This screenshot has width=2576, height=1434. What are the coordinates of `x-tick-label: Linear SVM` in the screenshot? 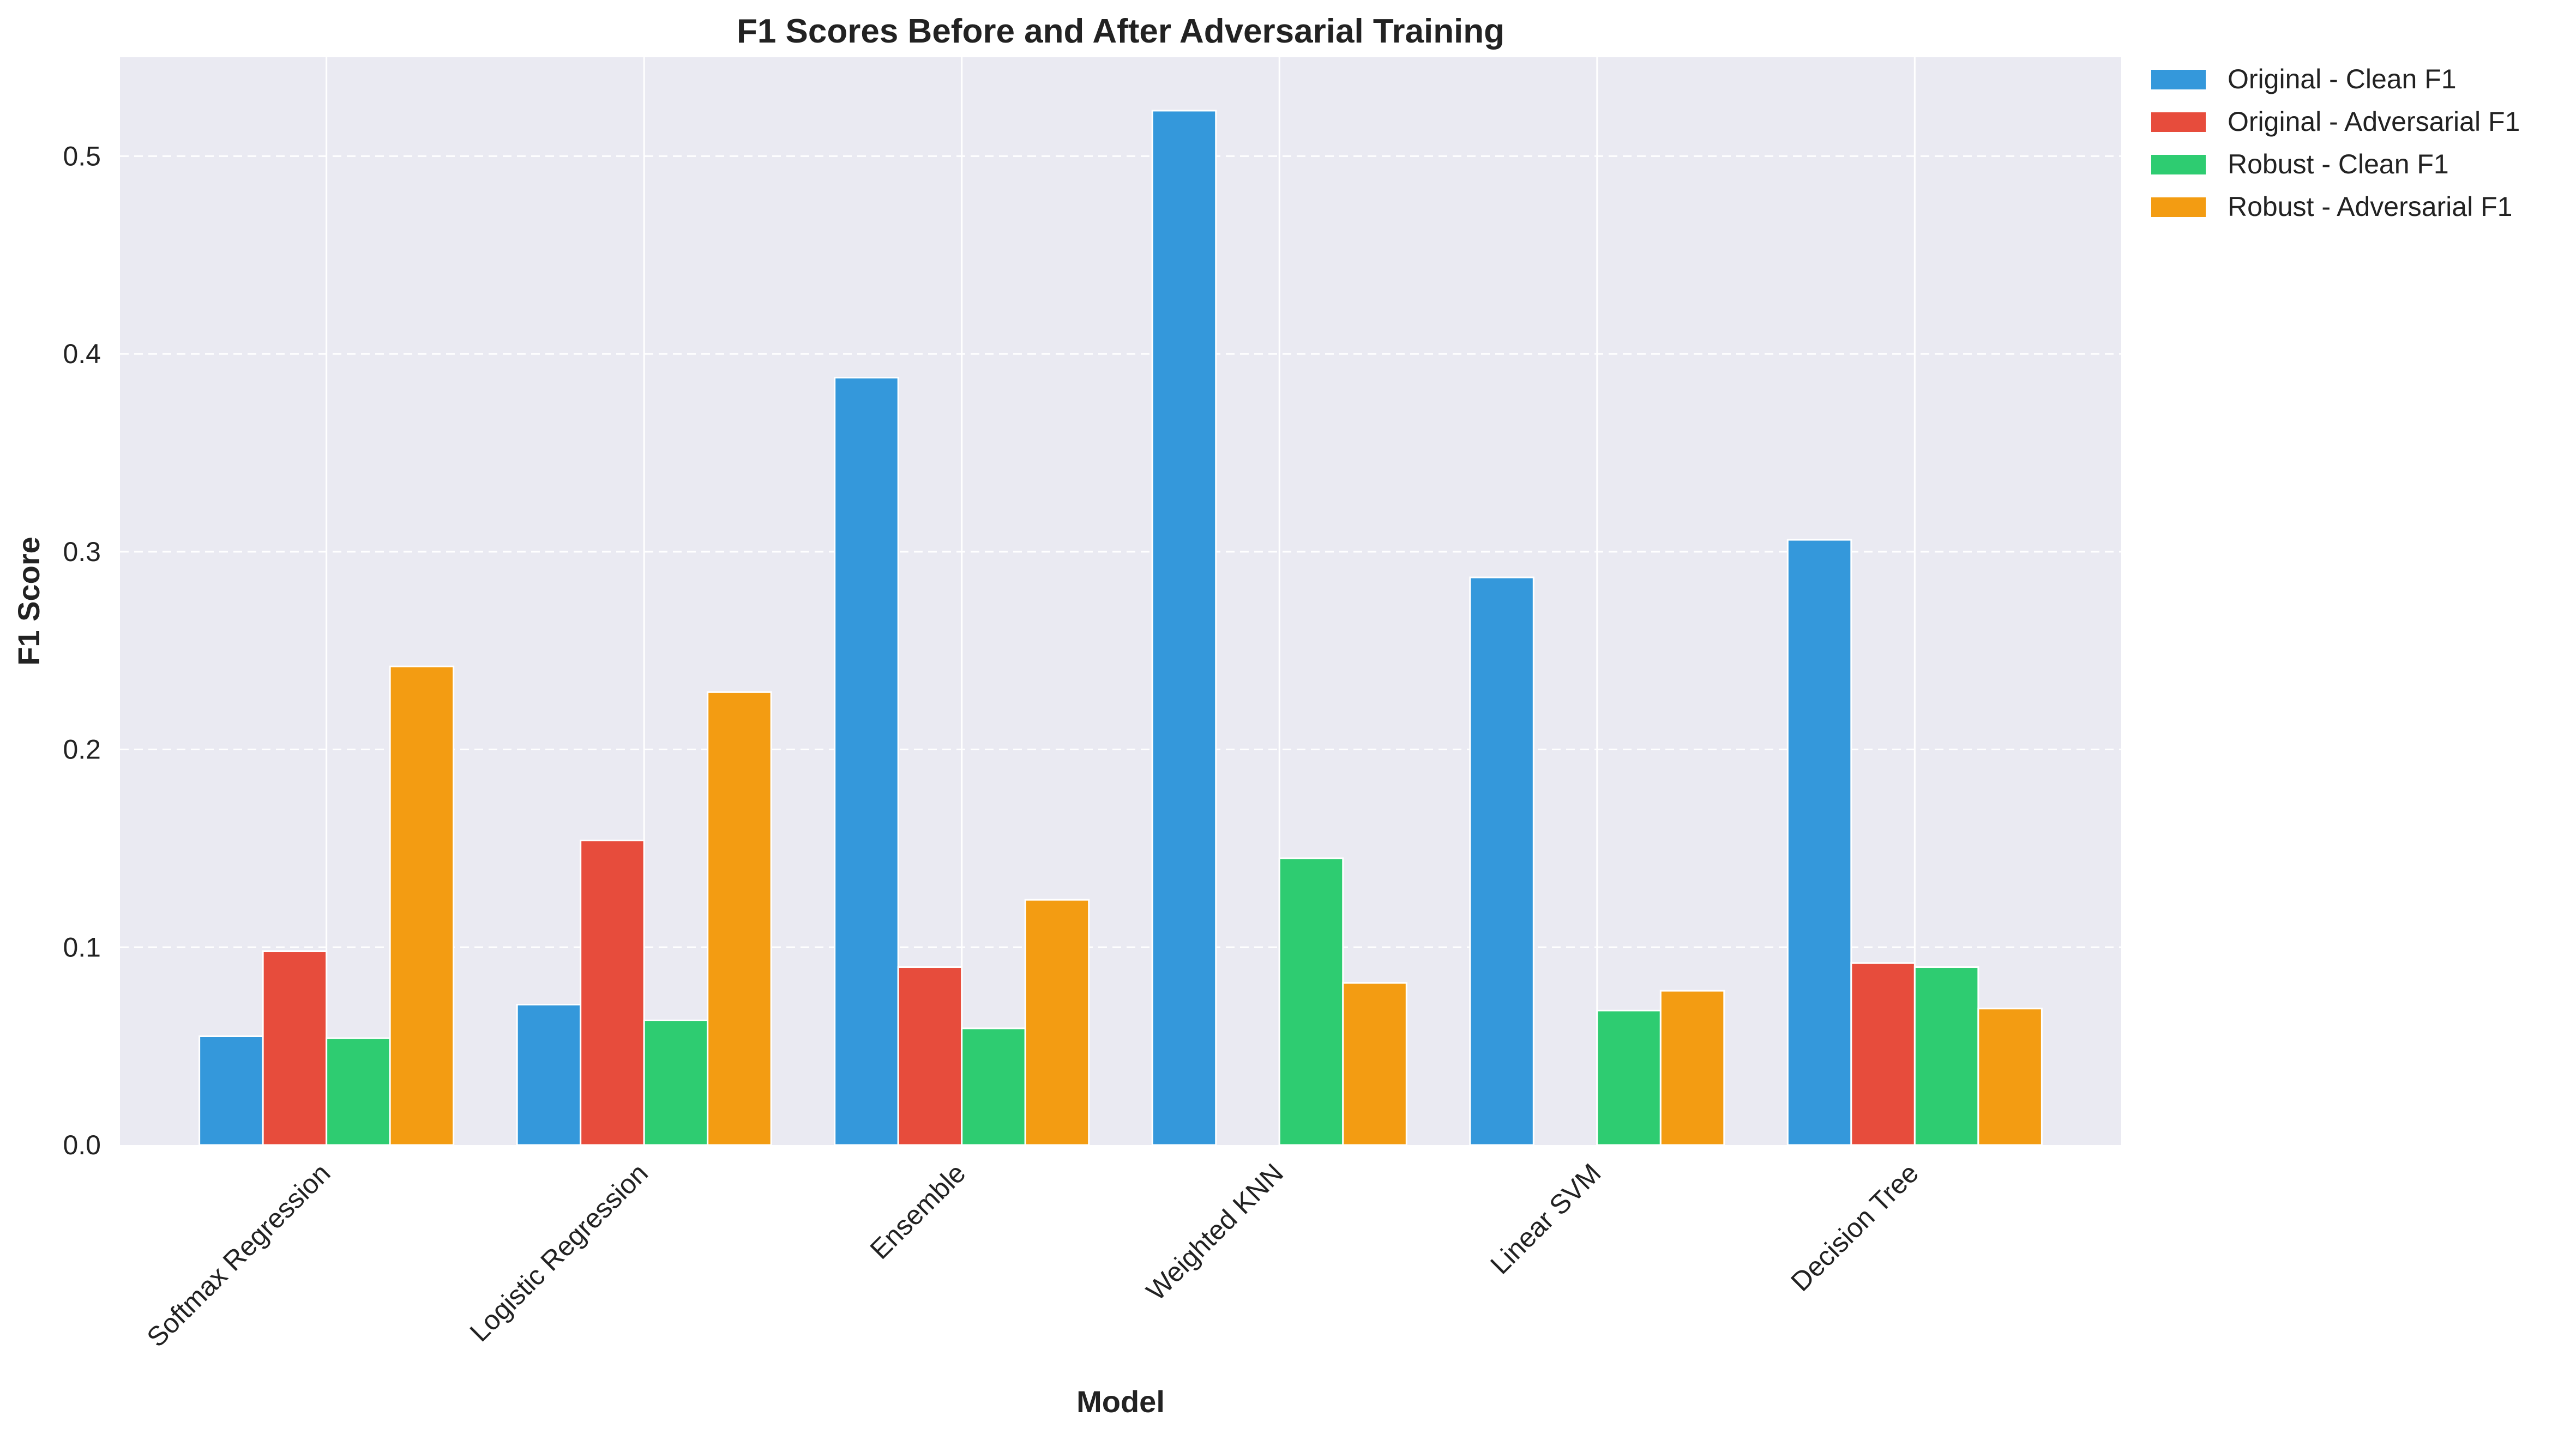 It's located at (1545, 1219).